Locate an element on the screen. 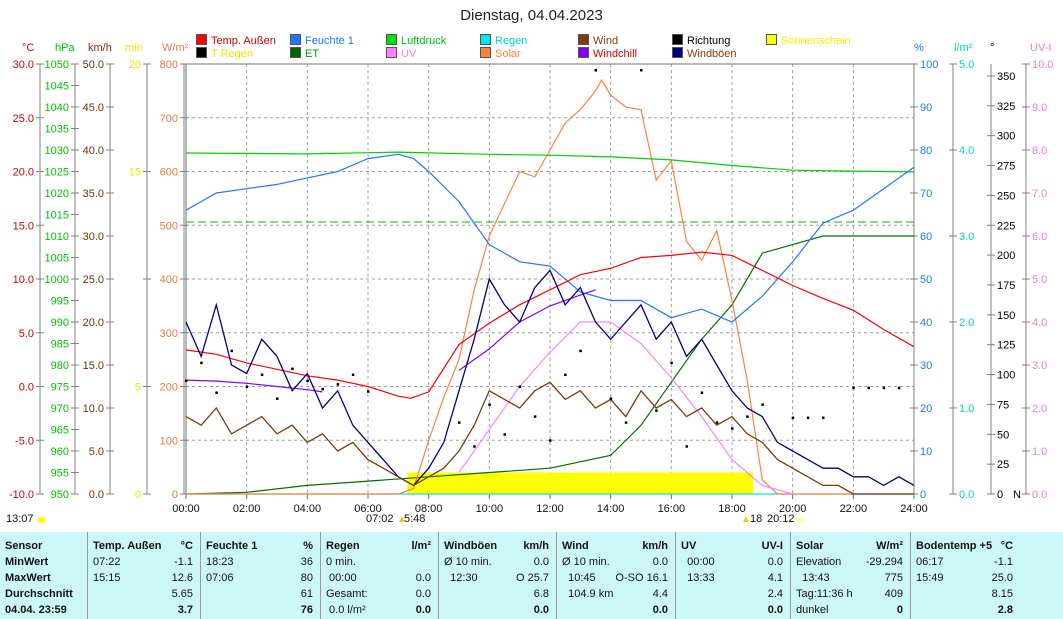 This screenshot has height=619, width=1063. legend-label: Sonnenschein is located at coordinates (816, 41).